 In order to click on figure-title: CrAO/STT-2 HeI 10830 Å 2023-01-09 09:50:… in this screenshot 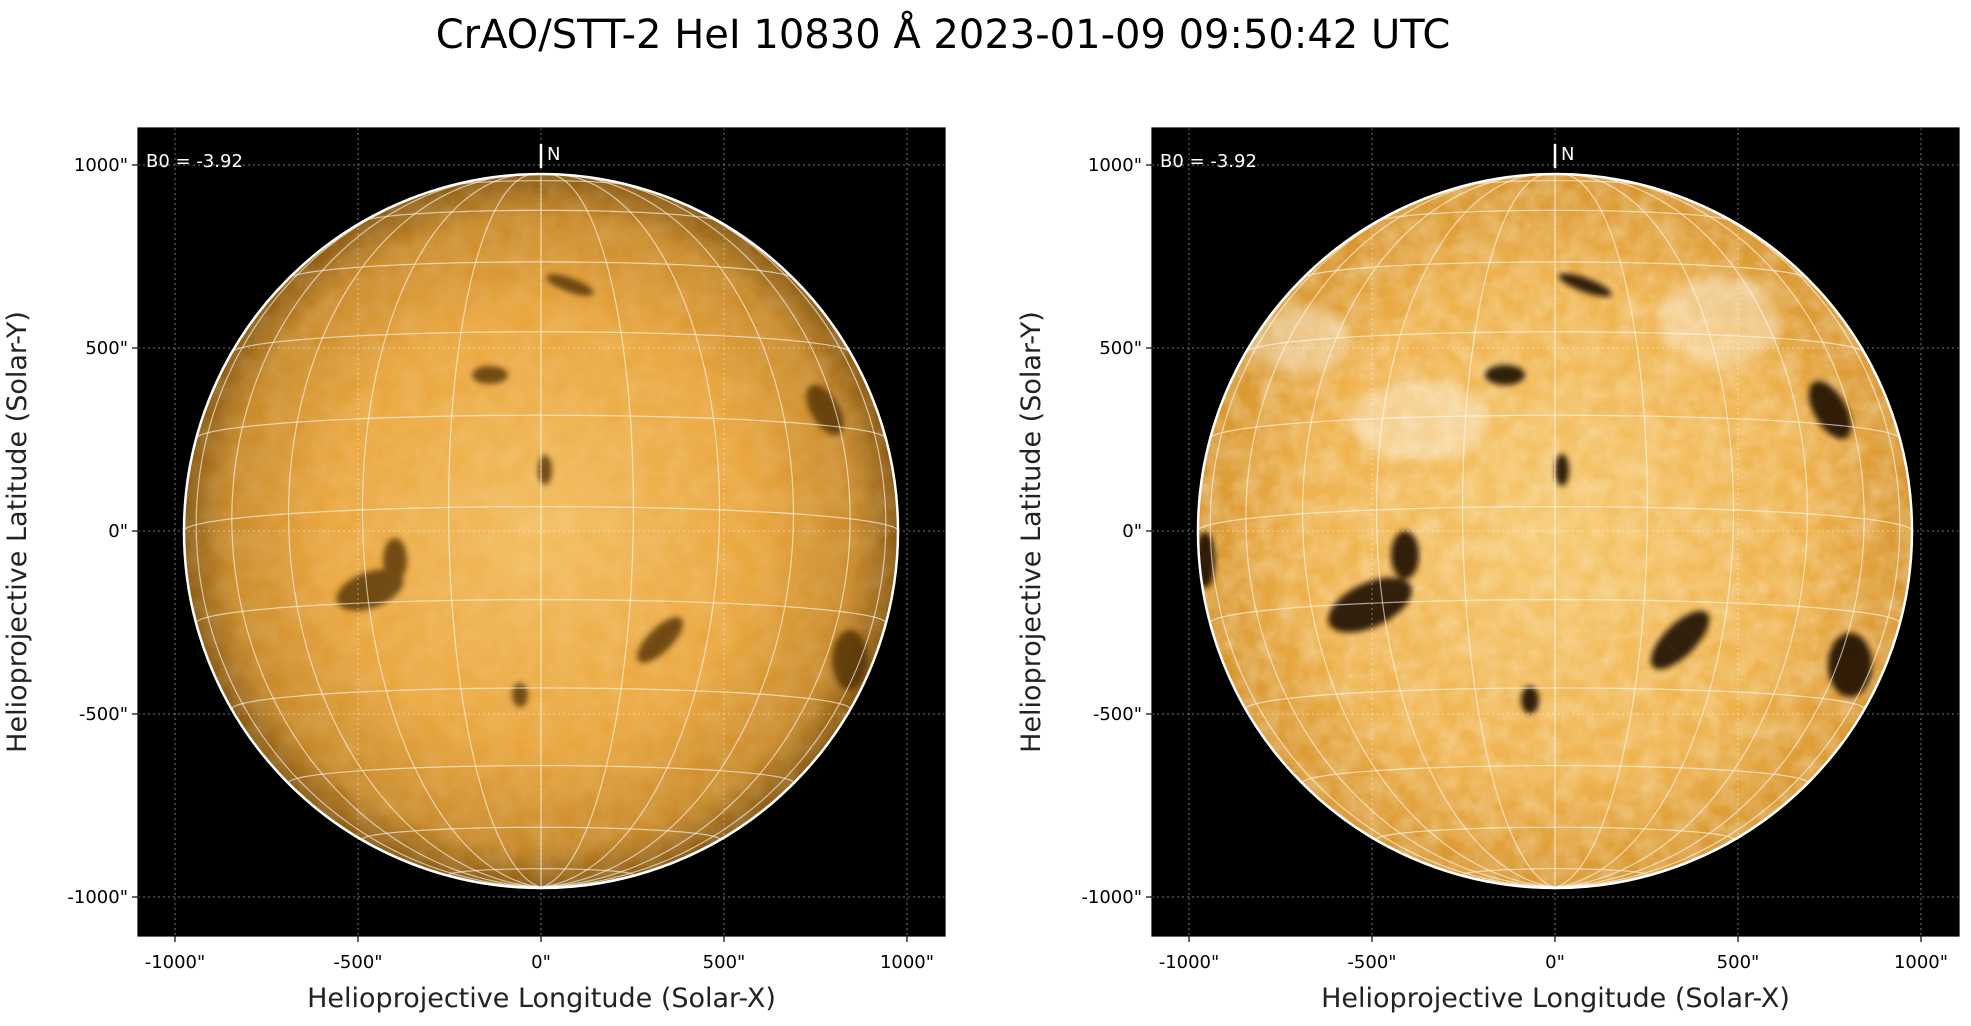, I will do `click(943, 35)`.